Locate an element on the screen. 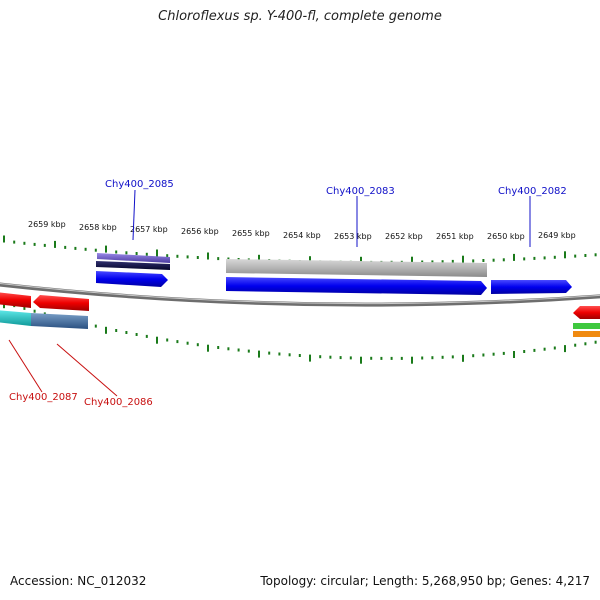 The width and height of the screenshot is (600, 600). gene-label-chy400-2087: Chy400_2087 is located at coordinates (43, 397).